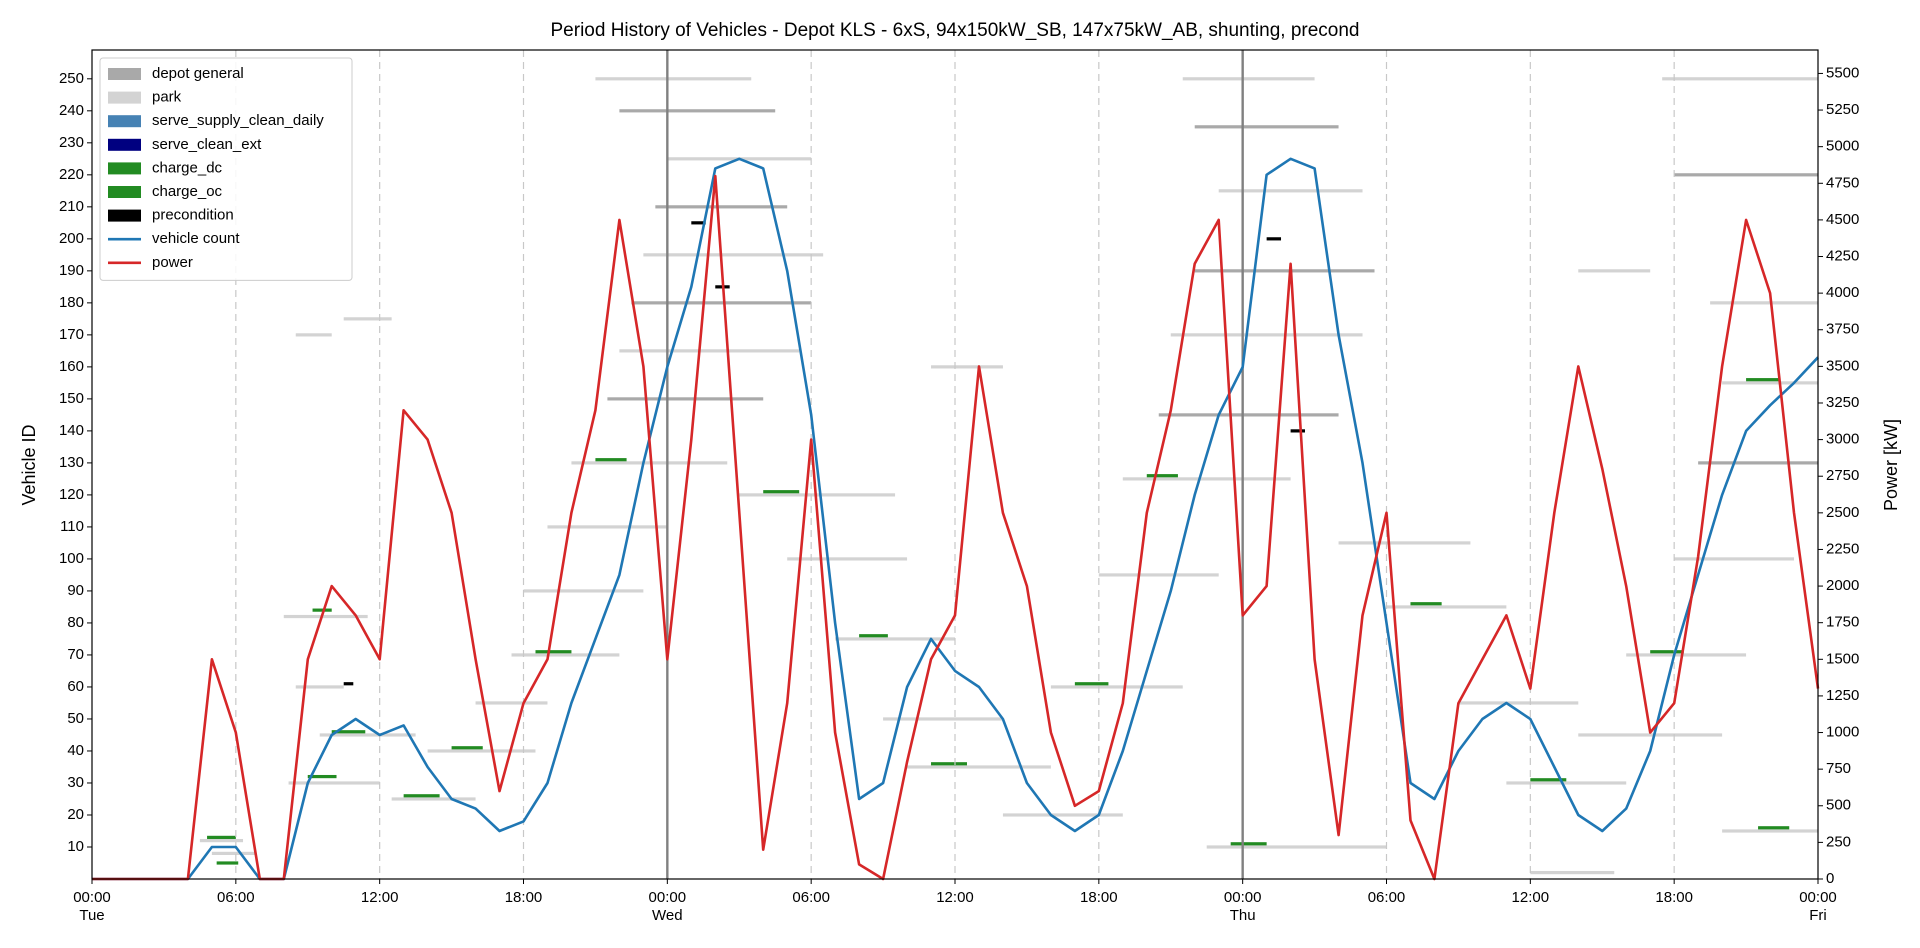 Image resolution: width=1920 pixels, height=948 pixels. Describe the element at coordinates (71, 334) in the screenshot. I see `y-tick-label: 170` at that location.